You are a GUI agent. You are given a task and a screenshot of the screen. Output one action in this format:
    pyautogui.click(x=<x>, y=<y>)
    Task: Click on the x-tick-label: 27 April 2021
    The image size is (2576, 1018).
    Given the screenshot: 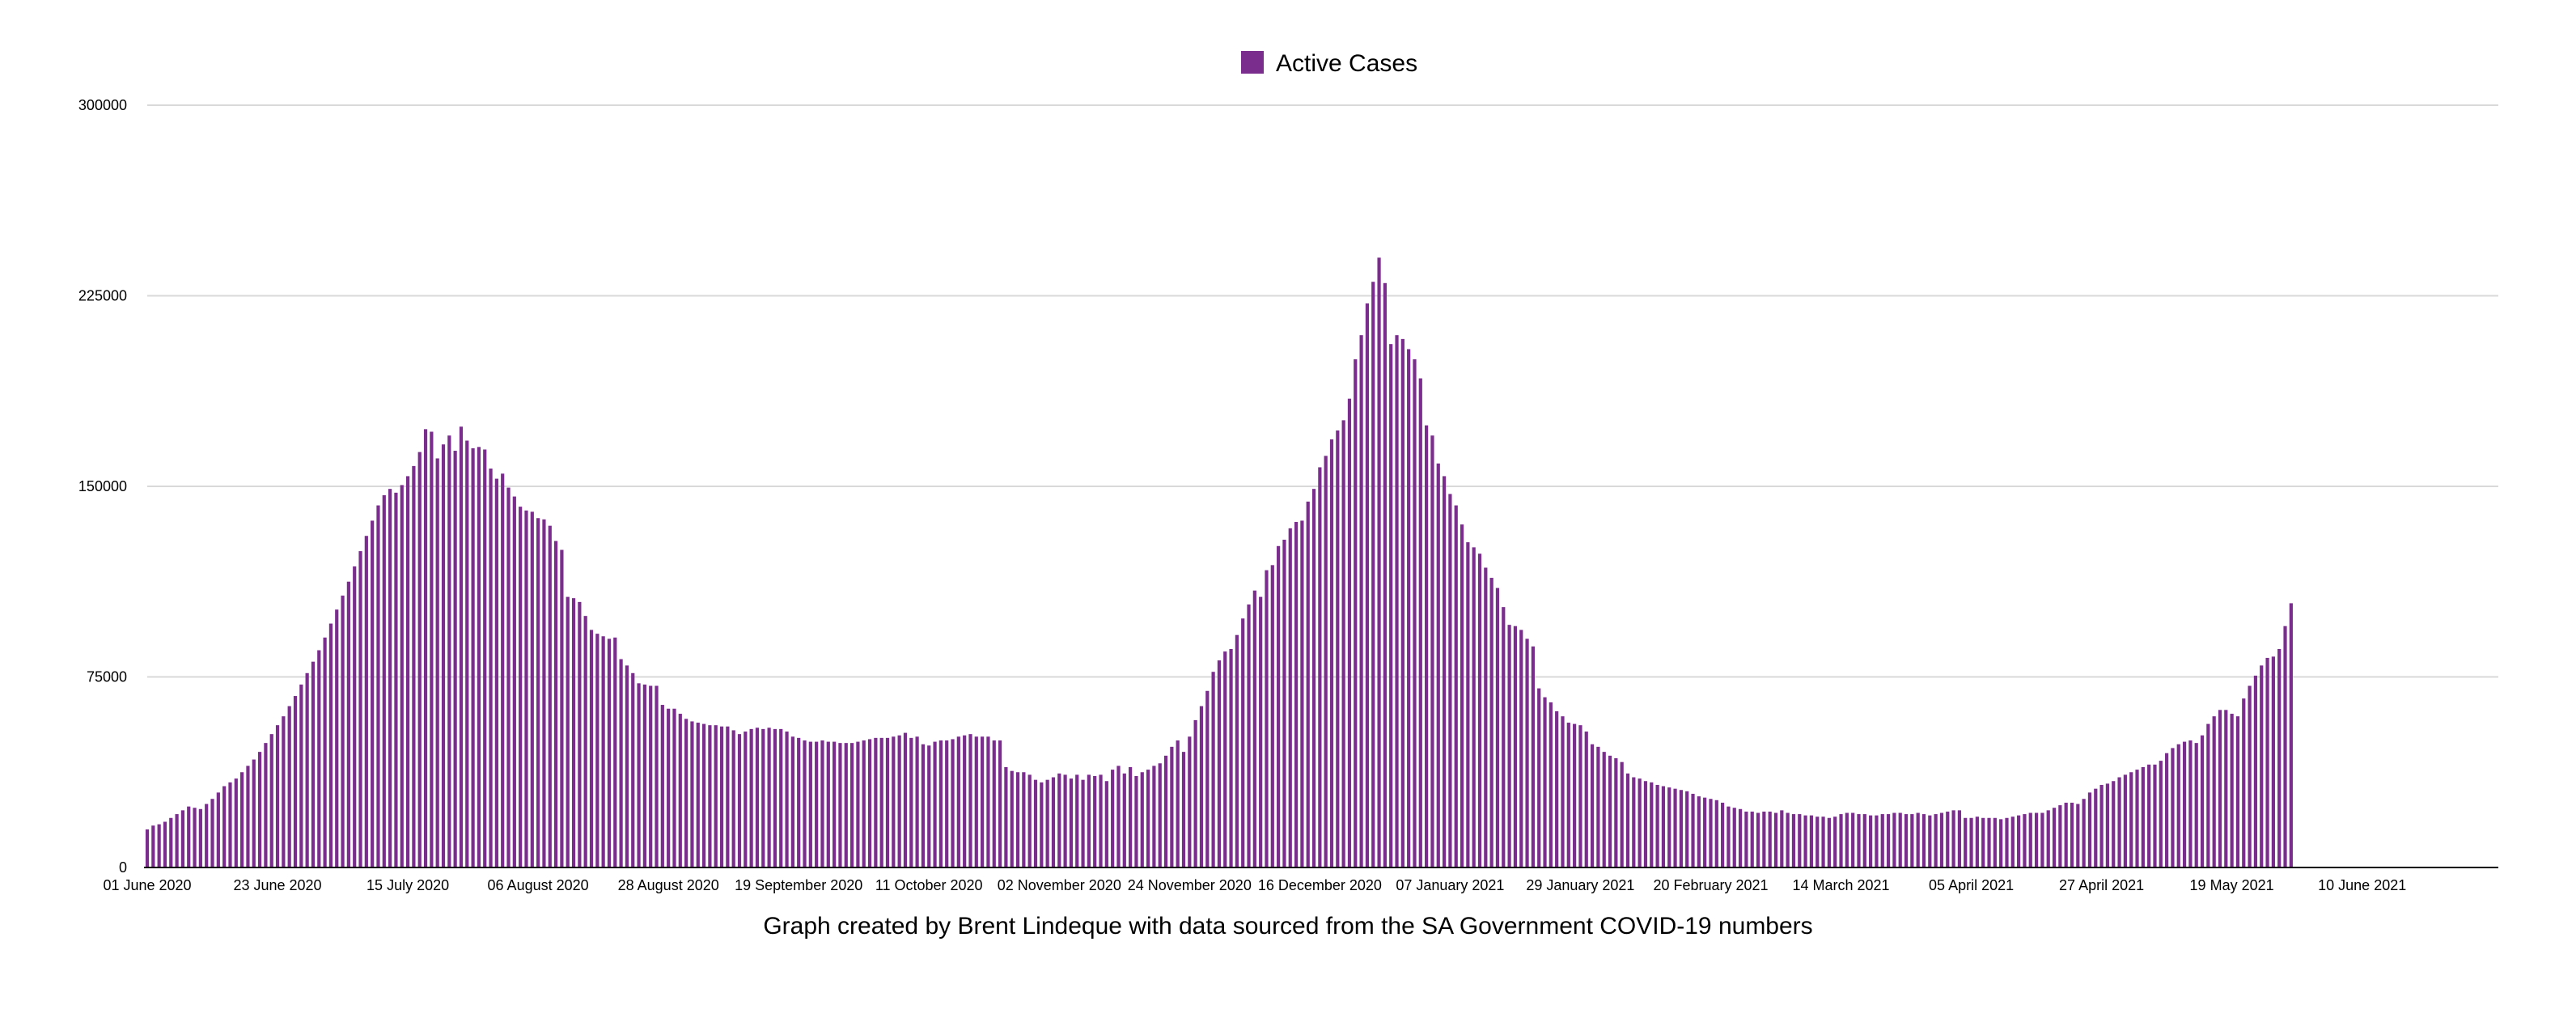 What is the action you would take?
    pyautogui.click(x=2101, y=885)
    